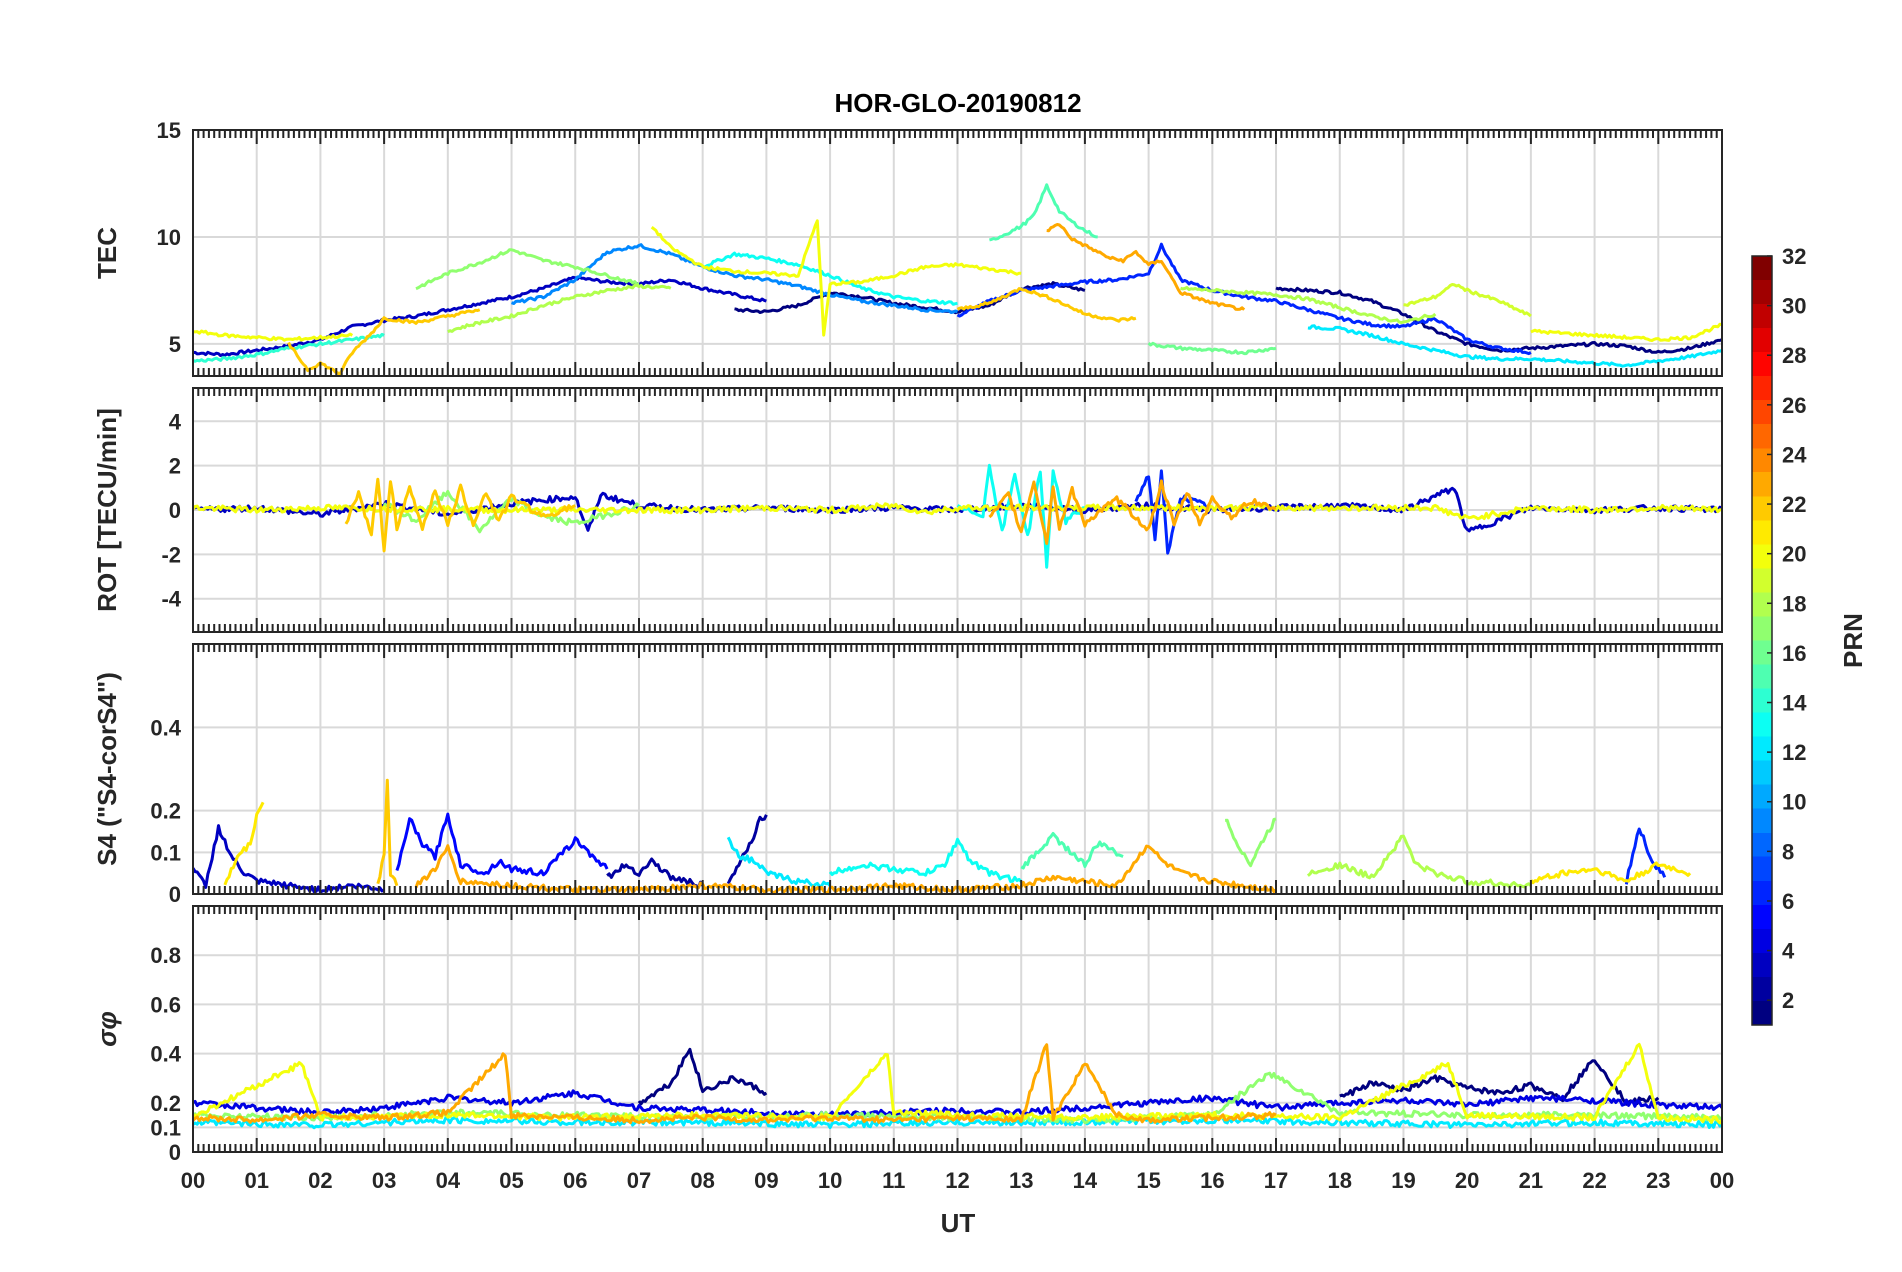 This screenshot has height=1272, width=1902. I want to click on x-tick-label: 19, so click(1403, 1180).